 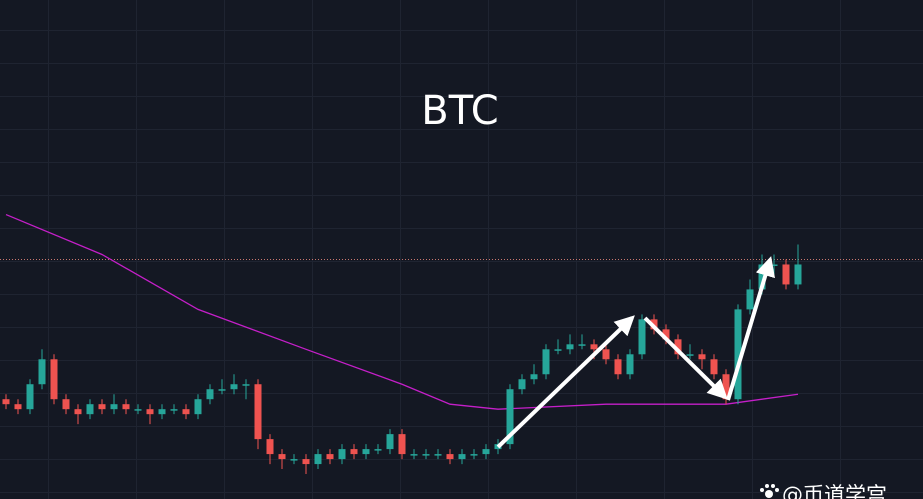 What do you see at coordinates (635, 352) in the screenshot?
I see `trend-arrows` at bounding box center [635, 352].